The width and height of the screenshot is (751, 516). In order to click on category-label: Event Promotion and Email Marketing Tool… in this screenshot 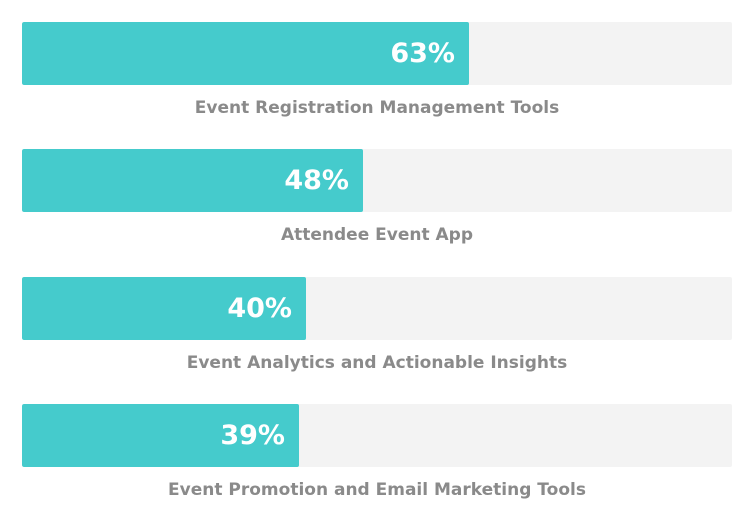, I will do `click(377, 490)`.